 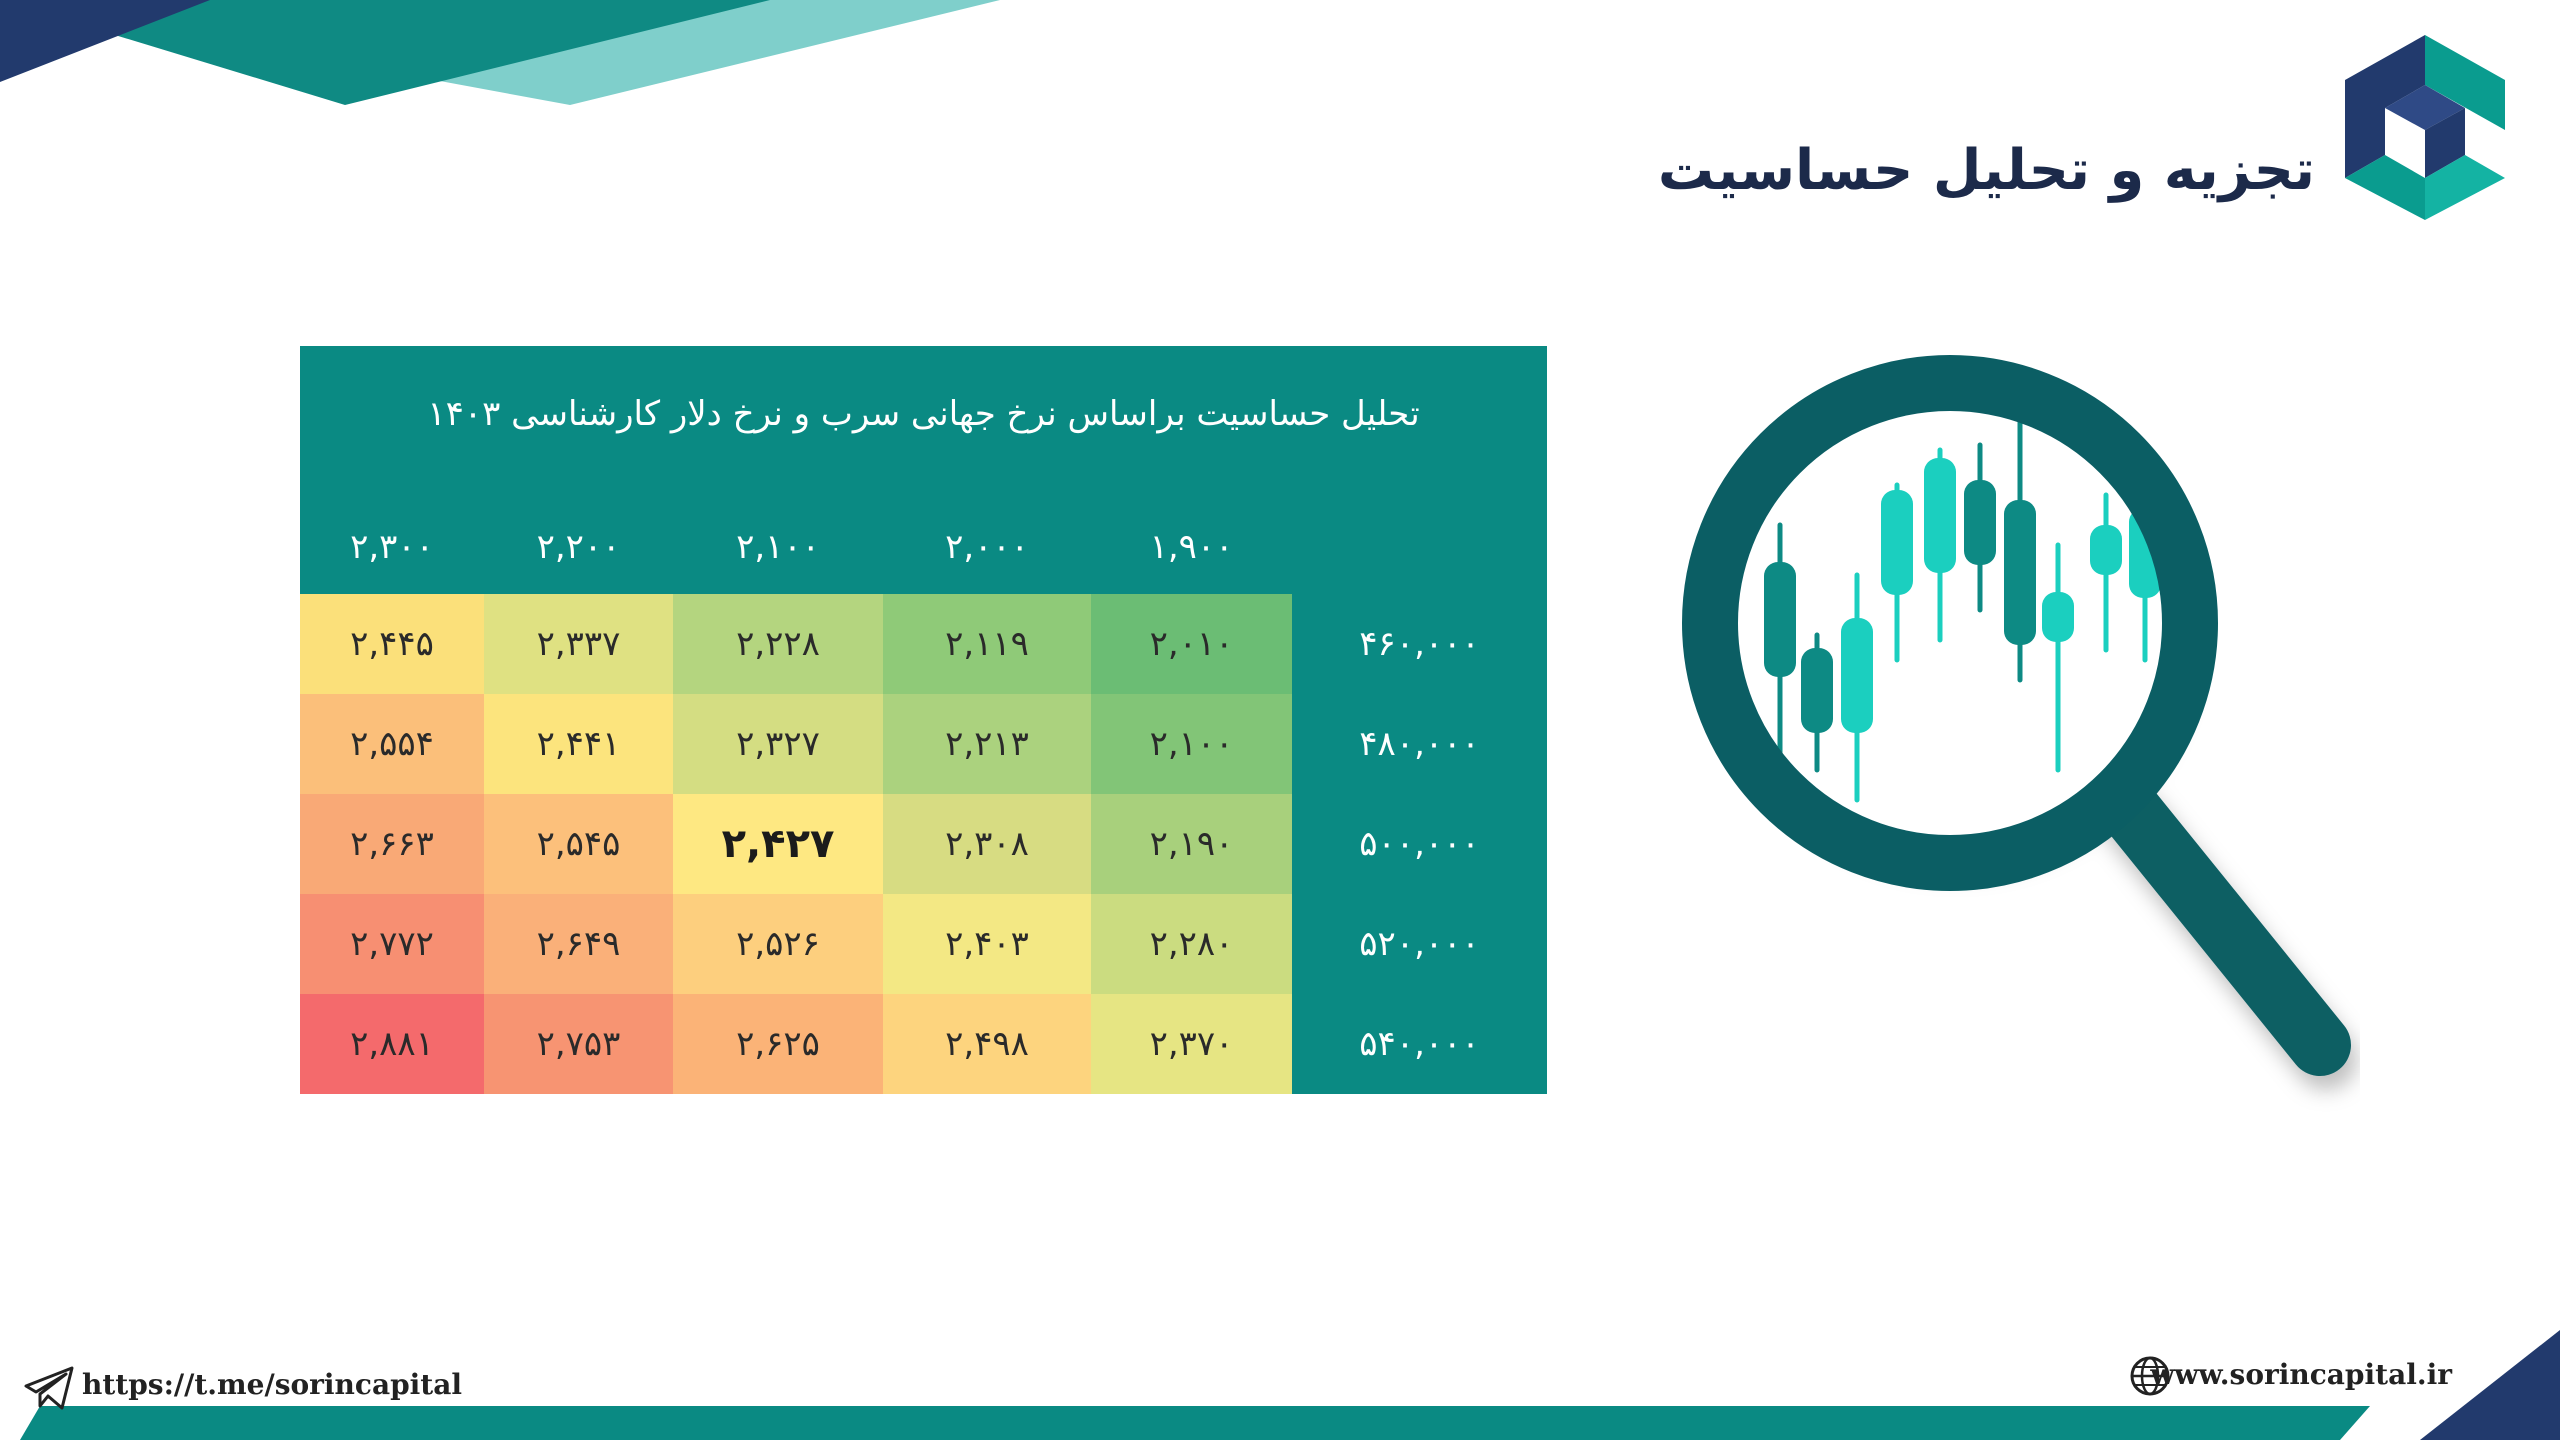 What do you see at coordinates (987, 644) in the screenshot?
I see `table-cell: ۲,۱۱۹` at bounding box center [987, 644].